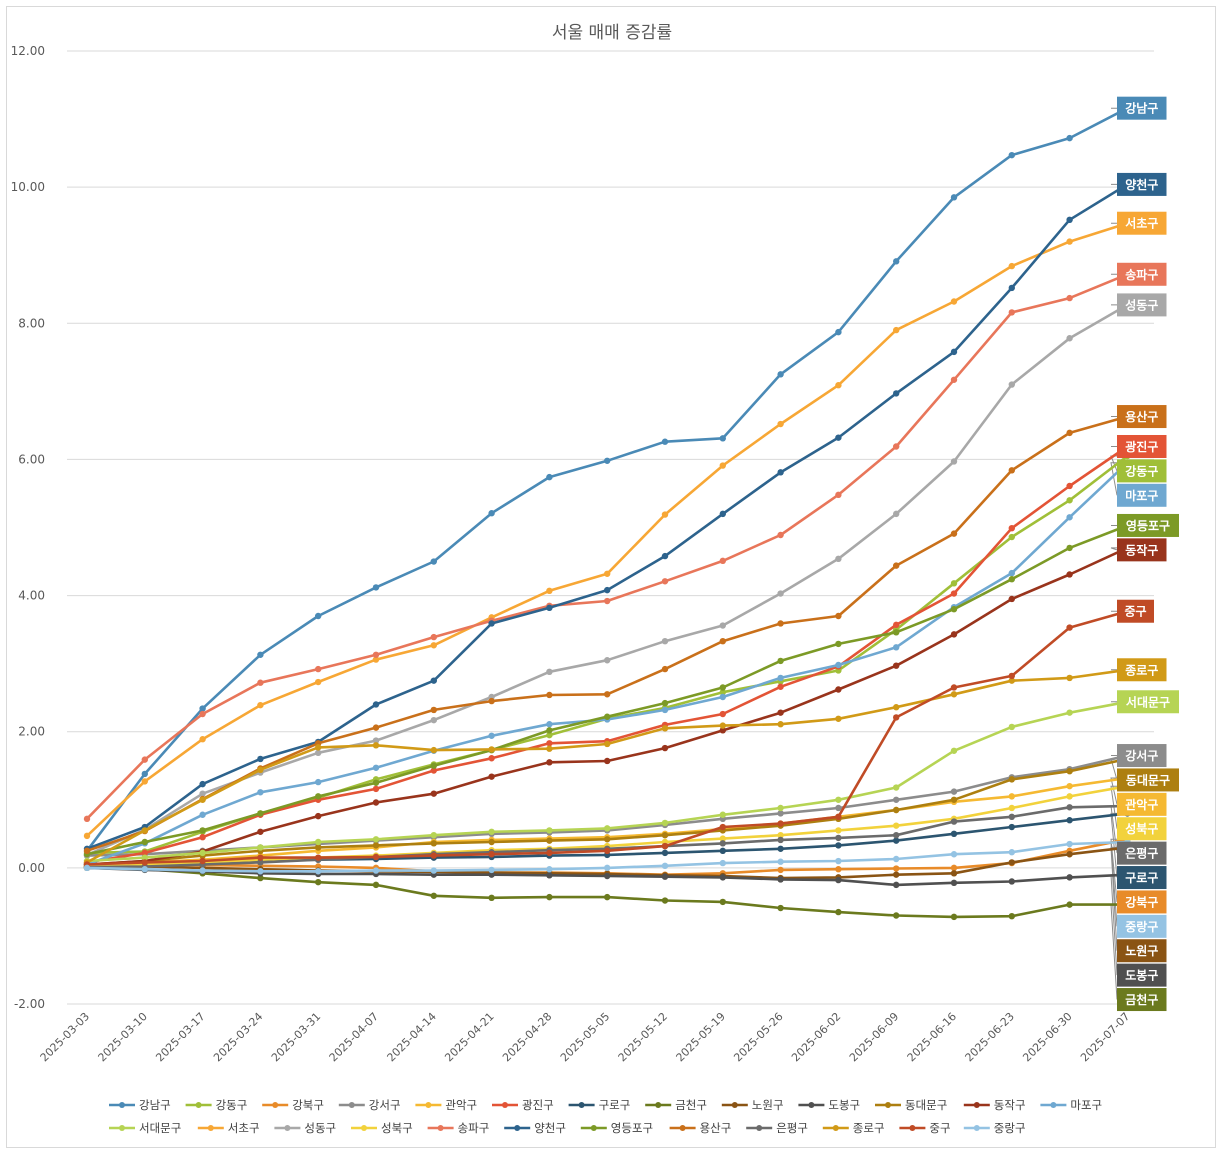 This screenshot has width=1224, height=1156. I want to click on x-tick-label: 2025-03-17, so click(180, 1037).